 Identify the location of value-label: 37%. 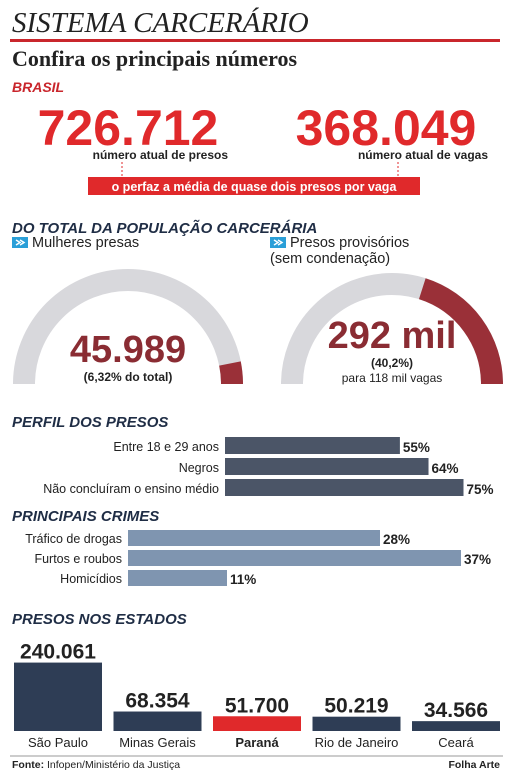
(477, 559).